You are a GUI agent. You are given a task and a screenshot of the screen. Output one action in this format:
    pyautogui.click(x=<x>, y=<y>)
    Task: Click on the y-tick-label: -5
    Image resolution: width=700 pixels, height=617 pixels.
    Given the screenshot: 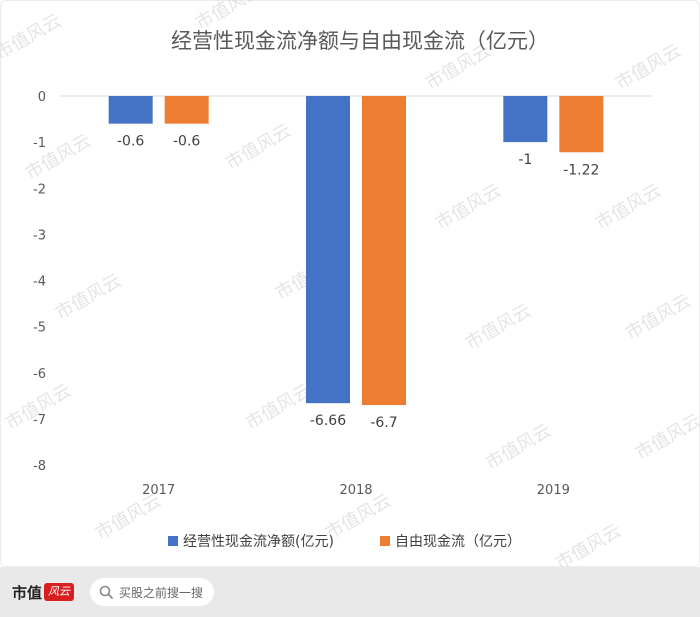 What is the action you would take?
    pyautogui.click(x=39, y=328)
    